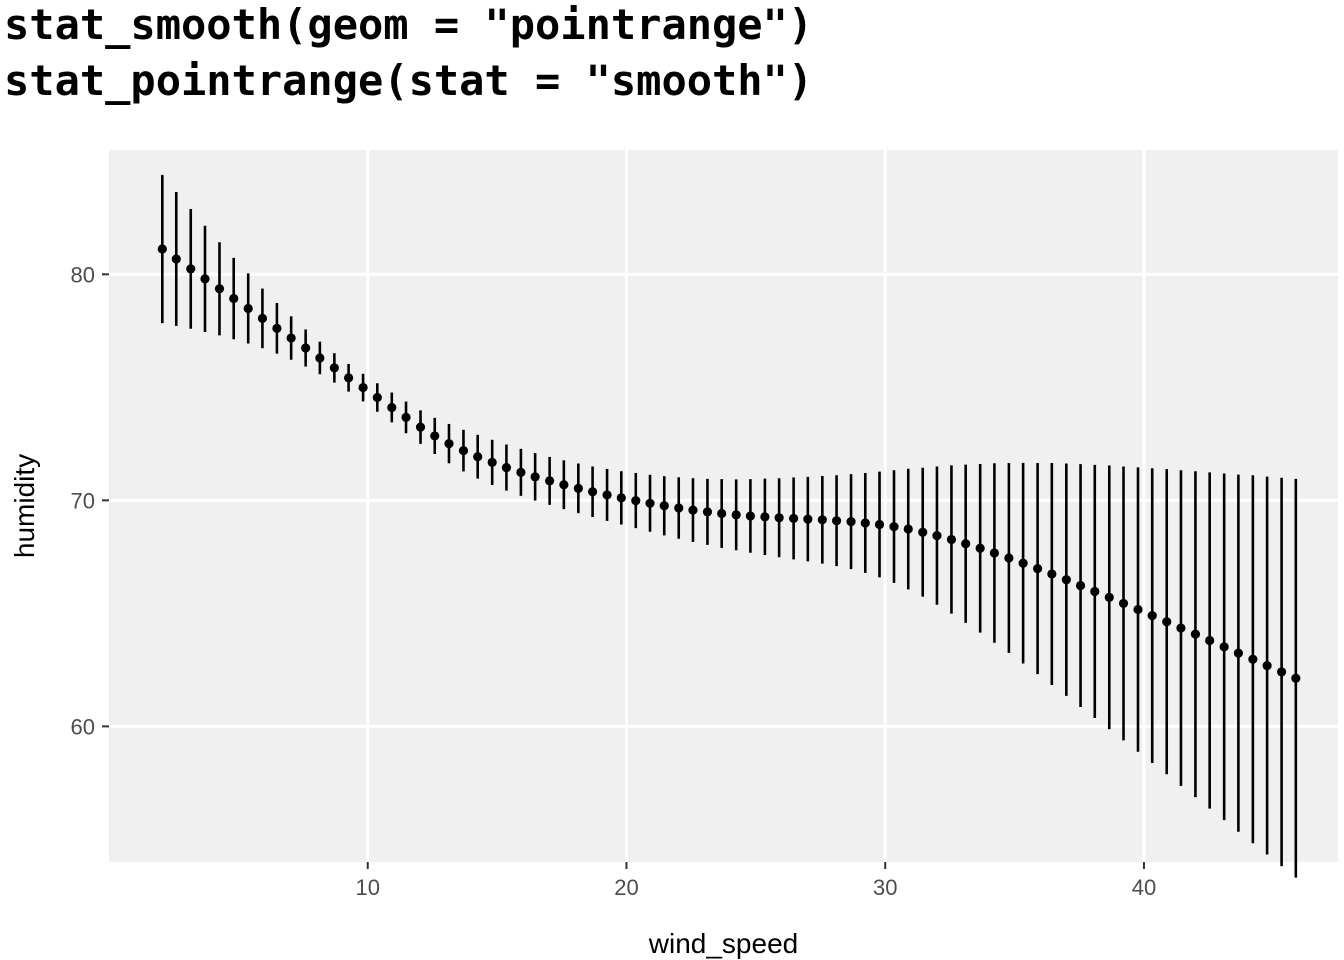 This screenshot has width=1344, height=960. I want to click on x-tick-label-20: 20, so click(626, 887).